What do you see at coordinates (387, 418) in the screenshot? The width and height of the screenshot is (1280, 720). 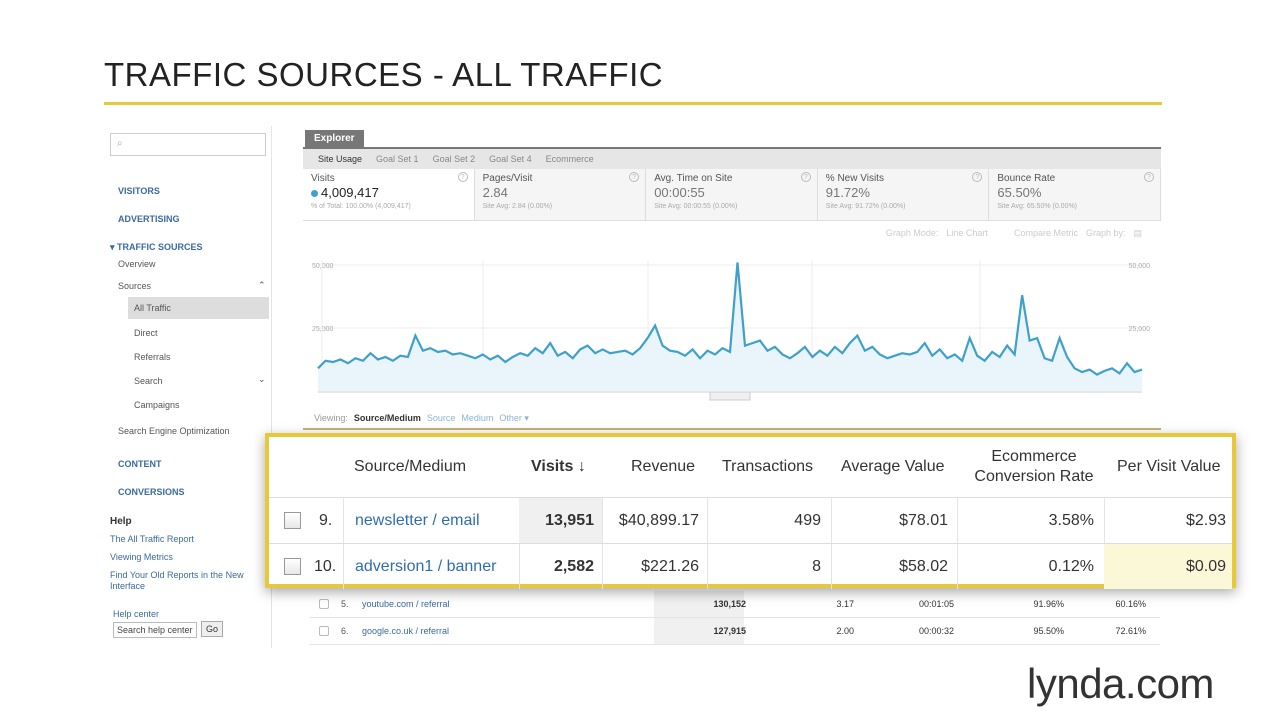 I see `viewing-source-medium: Source/Medium` at bounding box center [387, 418].